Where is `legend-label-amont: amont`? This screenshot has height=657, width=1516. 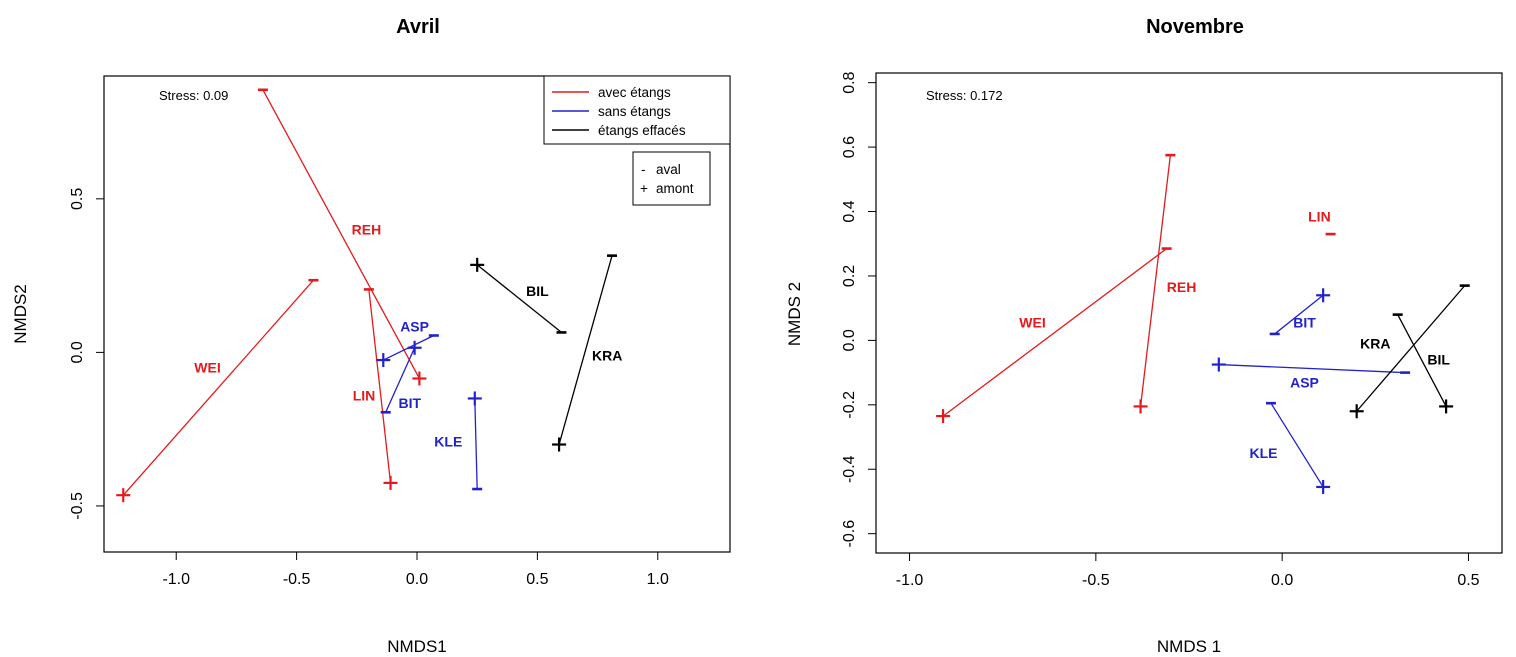
legend-label-amont: amont is located at coordinates (675, 188).